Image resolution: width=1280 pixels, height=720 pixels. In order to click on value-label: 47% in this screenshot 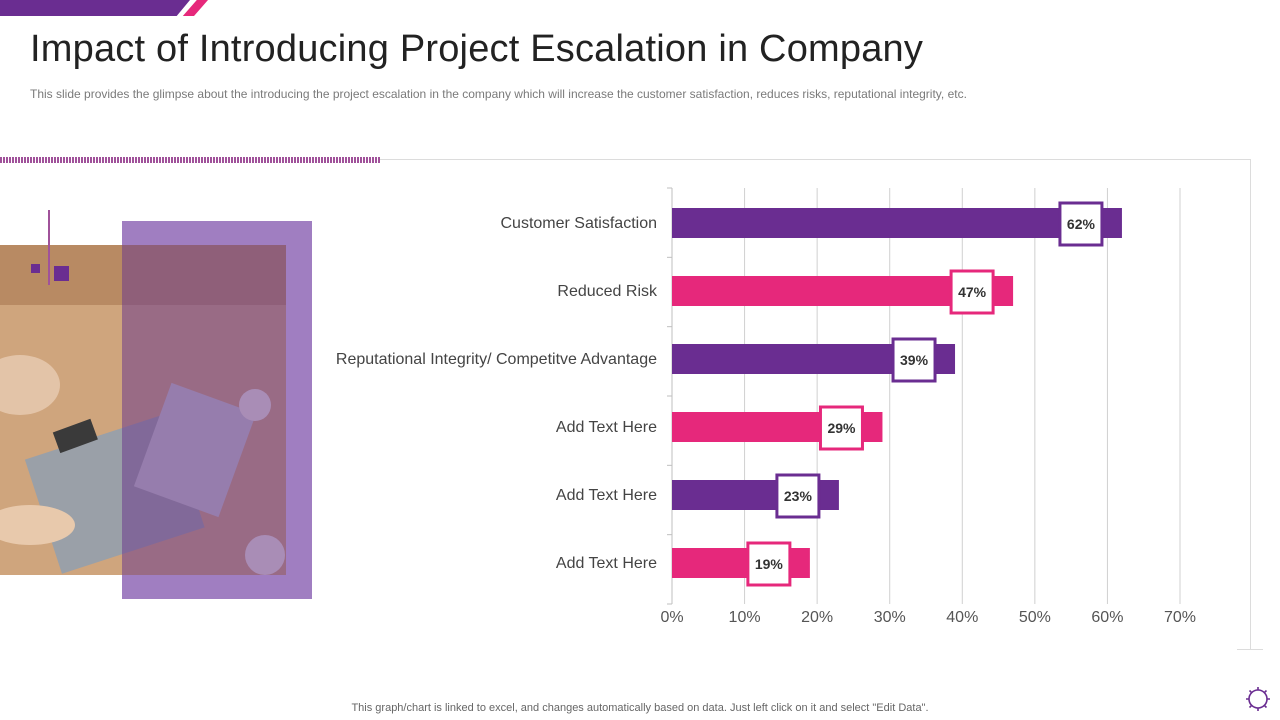, I will do `click(972, 292)`.